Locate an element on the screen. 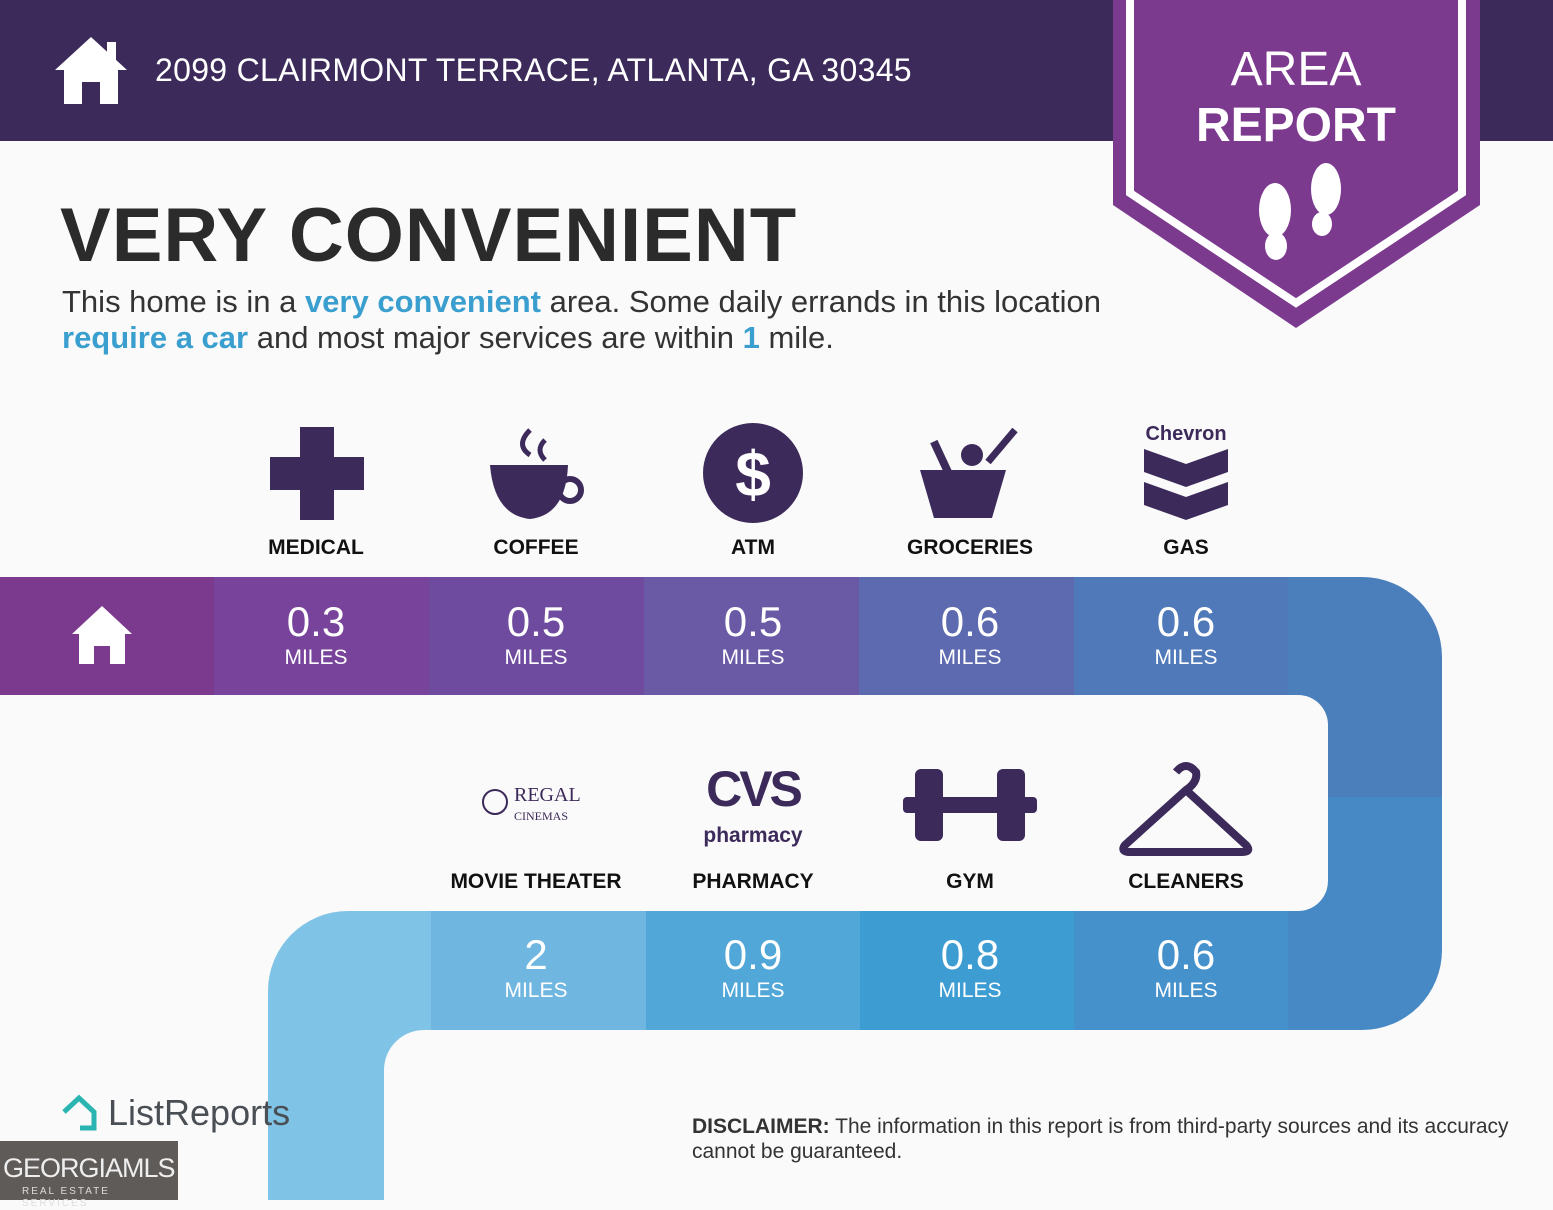  distance-atm: 0.5 MILES is located at coordinates (753, 634).